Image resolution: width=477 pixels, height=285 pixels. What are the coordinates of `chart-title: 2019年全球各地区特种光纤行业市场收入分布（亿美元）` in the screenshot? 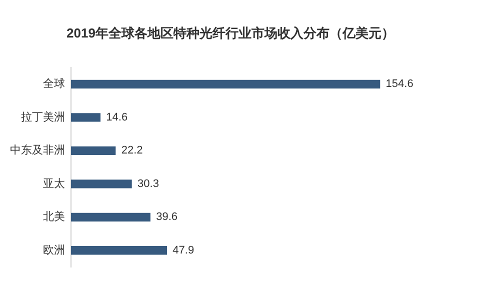 It's located at (230, 32).